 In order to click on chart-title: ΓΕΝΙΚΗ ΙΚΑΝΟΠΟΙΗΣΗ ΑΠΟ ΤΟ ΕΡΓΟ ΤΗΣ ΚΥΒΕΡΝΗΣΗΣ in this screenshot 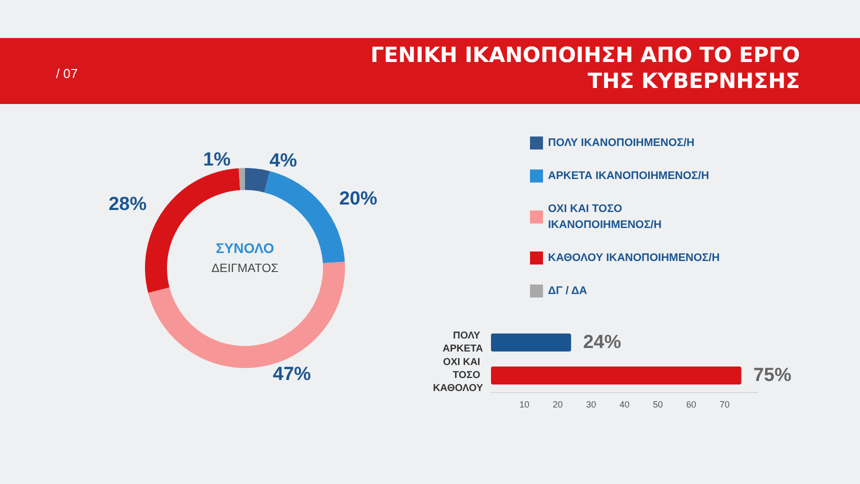, I will do `click(584, 68)`.